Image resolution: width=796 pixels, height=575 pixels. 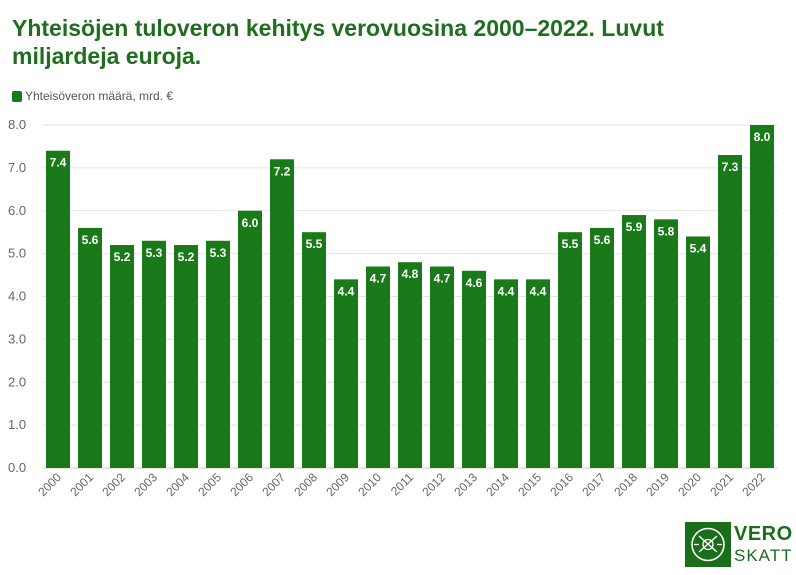 What do you see at coordinates (99, 96) in the screenshot?
I see `legend-label: Yhteisöveron määrä, mrd. €` at bounding box center [99, 96].